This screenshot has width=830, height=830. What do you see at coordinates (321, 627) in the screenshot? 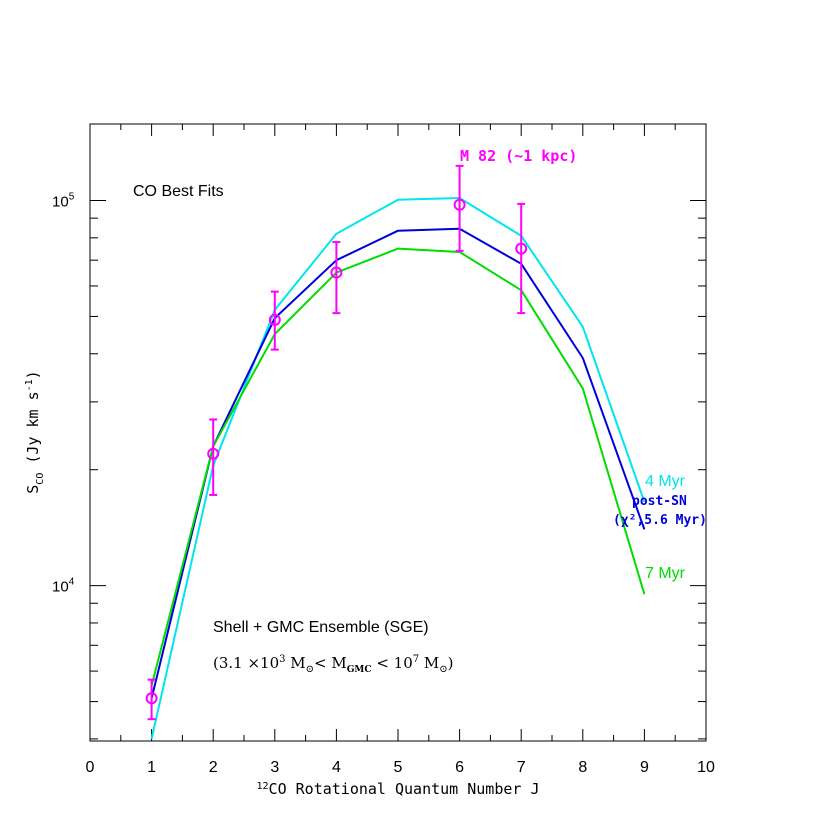
I see `model-subtitle: Shell + GMC Ensemble (SGE)` at bounding box center [321, 627].